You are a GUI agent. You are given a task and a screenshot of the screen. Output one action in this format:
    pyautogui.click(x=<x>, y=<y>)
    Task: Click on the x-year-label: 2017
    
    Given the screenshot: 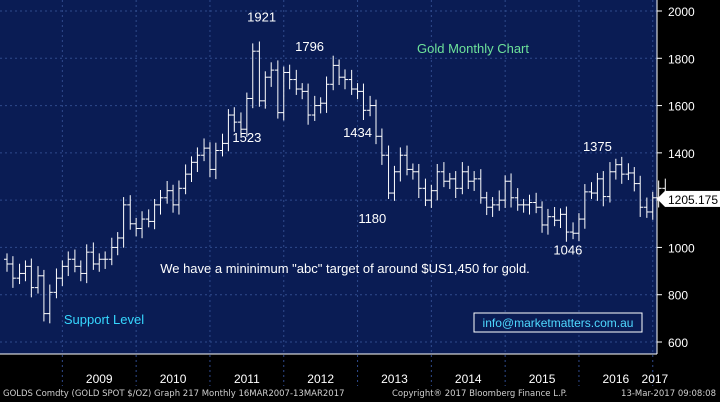 What is the action you would take?
    pyautogui.click(x=655, y=379)
    